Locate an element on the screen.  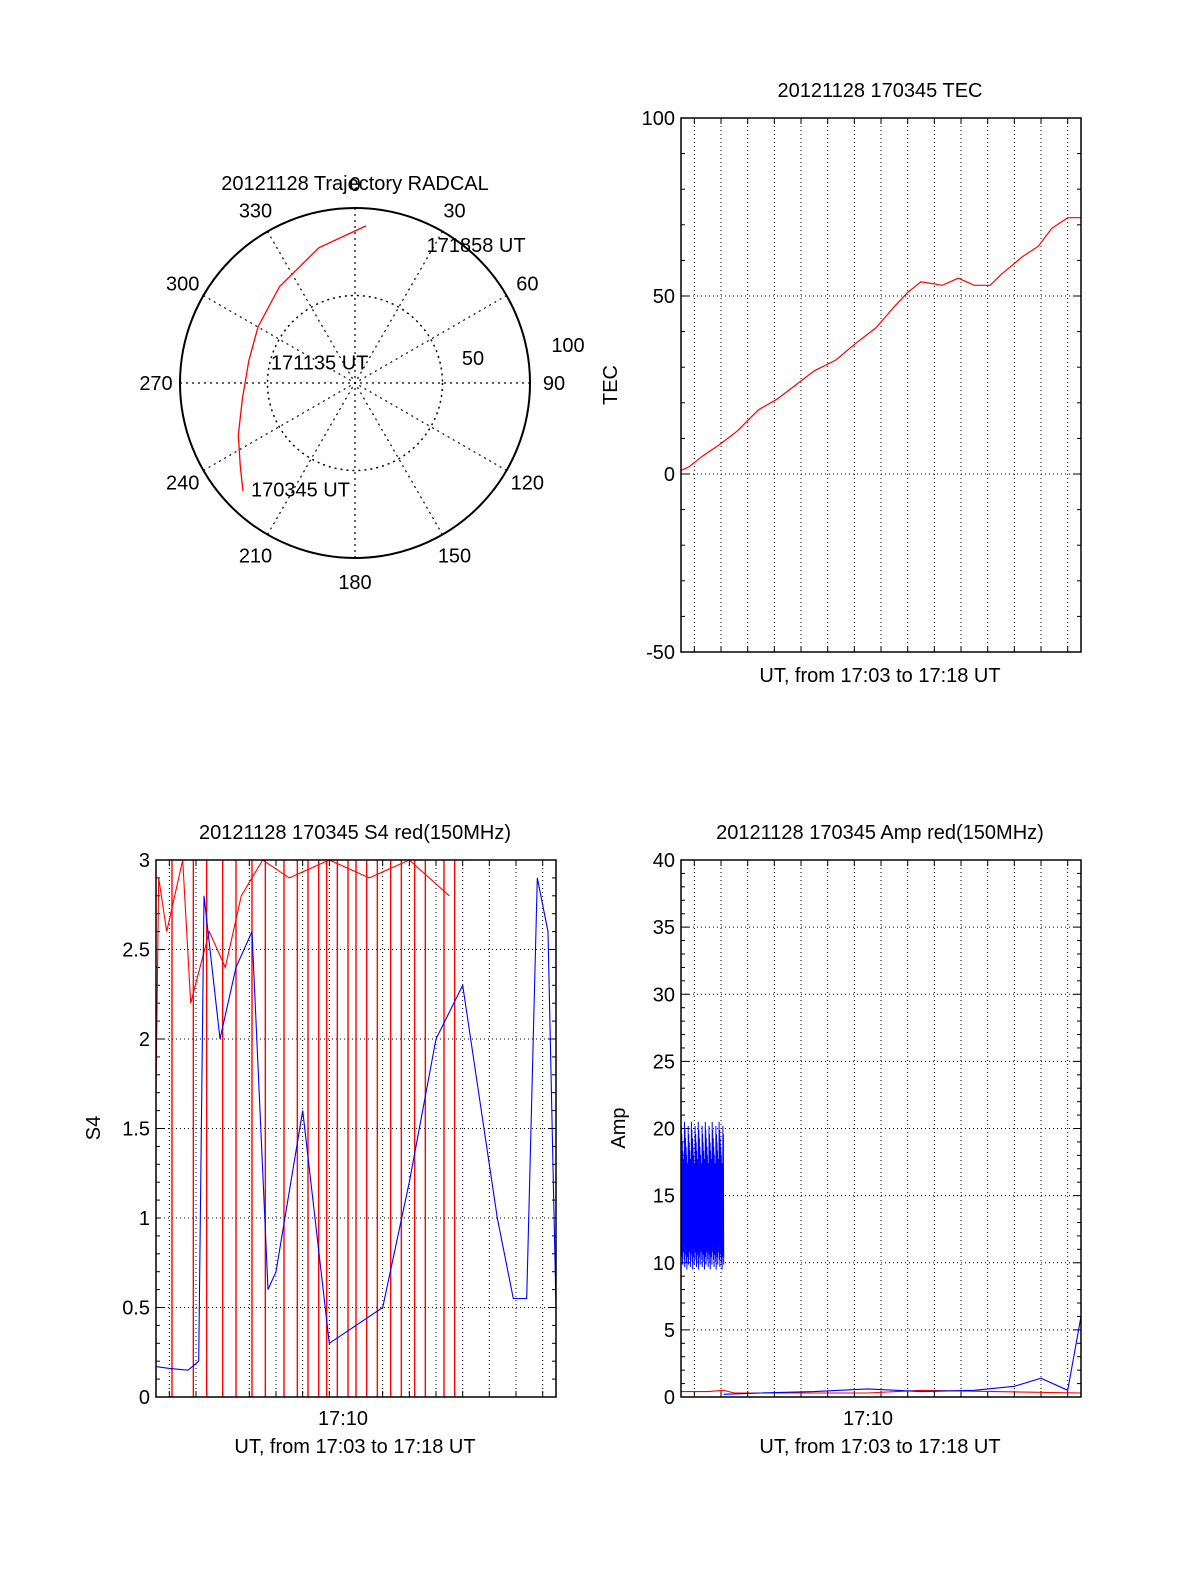
s4-plot-area: 3 2.5 2 1.5 1 0.5 0 is located at coordinates (339, 1129).